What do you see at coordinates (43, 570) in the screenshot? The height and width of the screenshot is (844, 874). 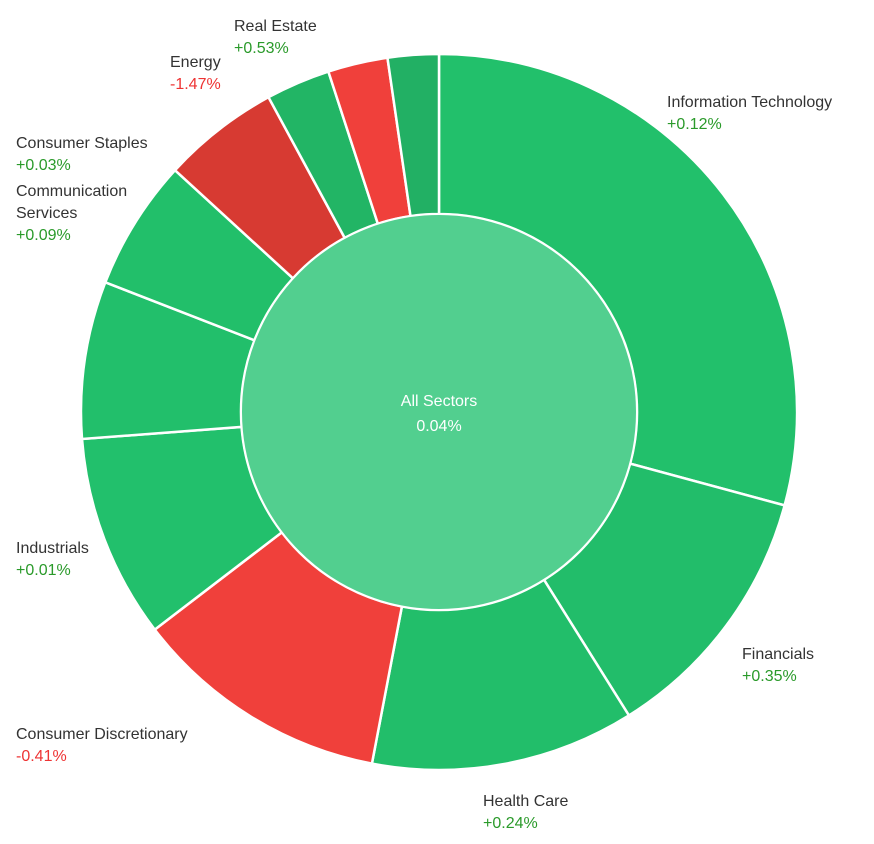 I see `value-industrials: +0.01%` at bounding box center [43, 570].